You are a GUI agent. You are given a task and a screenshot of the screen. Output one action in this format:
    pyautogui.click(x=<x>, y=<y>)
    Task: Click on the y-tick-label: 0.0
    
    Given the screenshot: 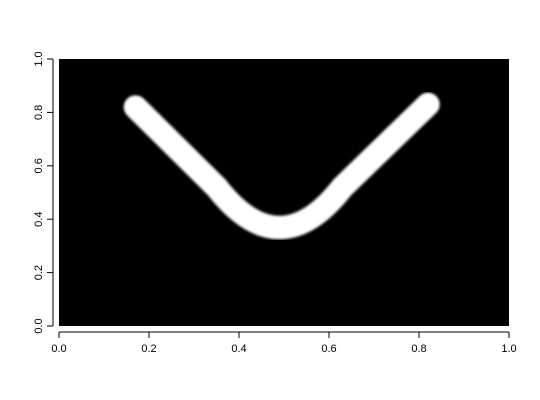 What is the action you would take?
    pyautogui.click(x=39, y=325)
    